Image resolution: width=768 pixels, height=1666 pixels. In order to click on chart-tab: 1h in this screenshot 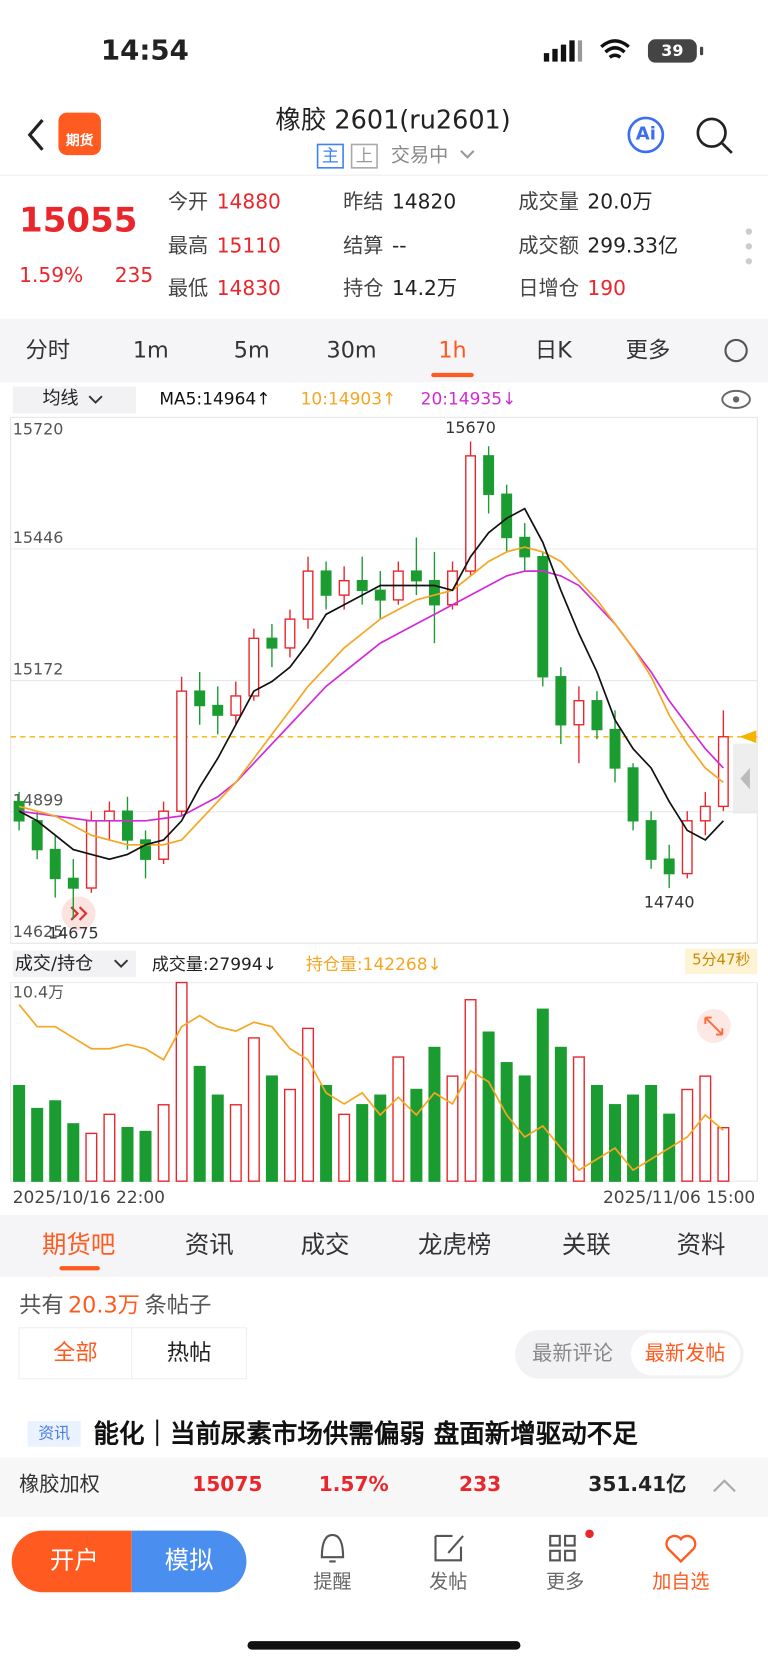, I will do `click(452, 350)`.